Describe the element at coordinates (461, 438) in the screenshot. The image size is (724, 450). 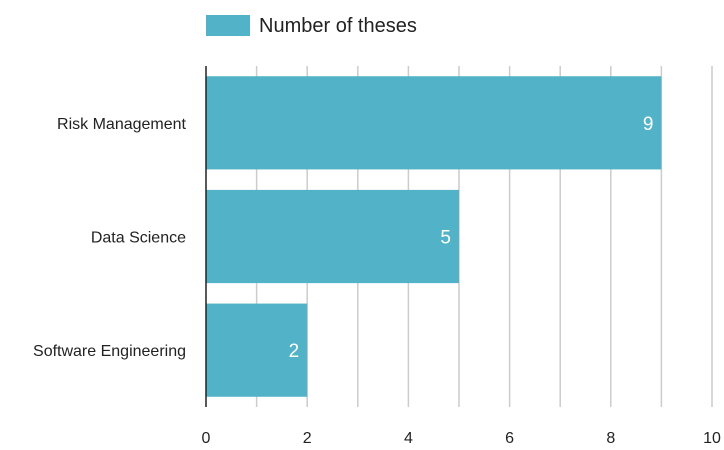
I see `x-axis-tick-labels: 0 2 4 6 8 10` at that location.